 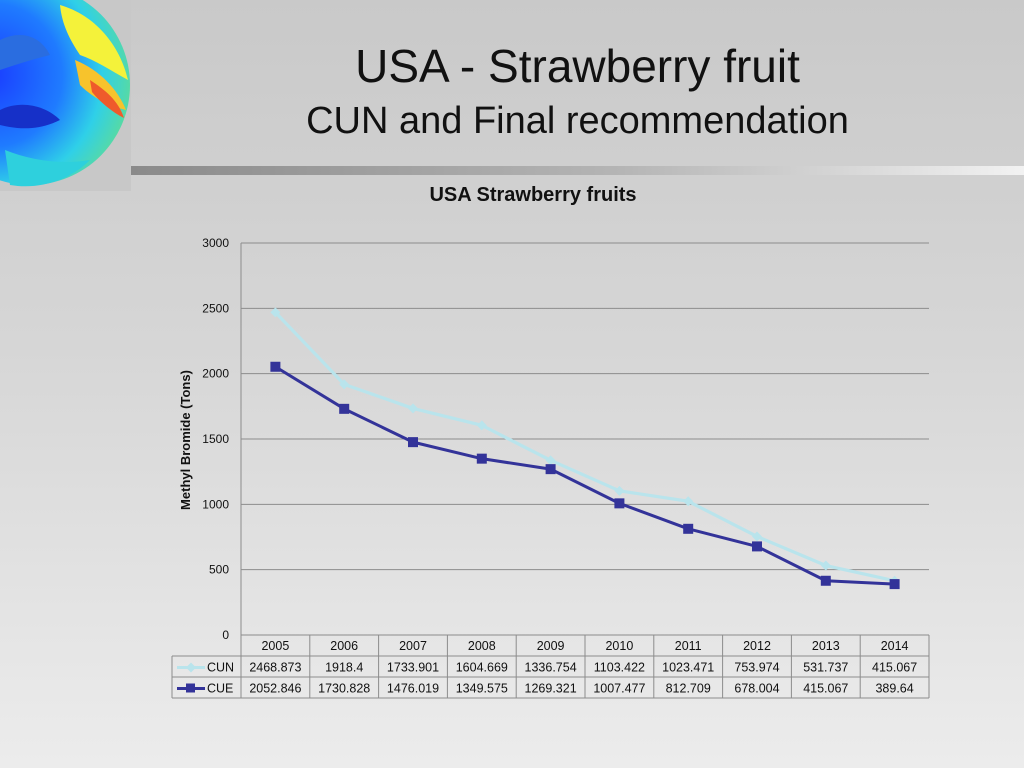 What do you see at coordinates (482, 689) in the screenshot?
I see `data-table-cell: 1349.575` at bounding box center [482, 689].